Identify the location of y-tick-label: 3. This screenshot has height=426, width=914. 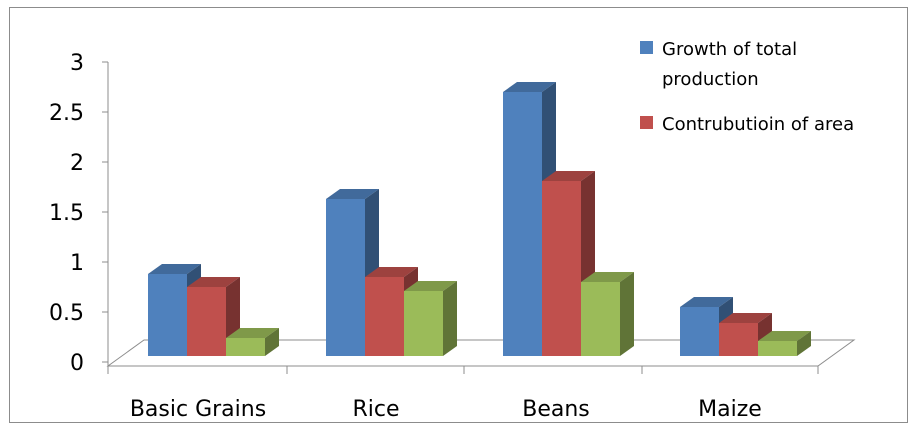
(77, 63).